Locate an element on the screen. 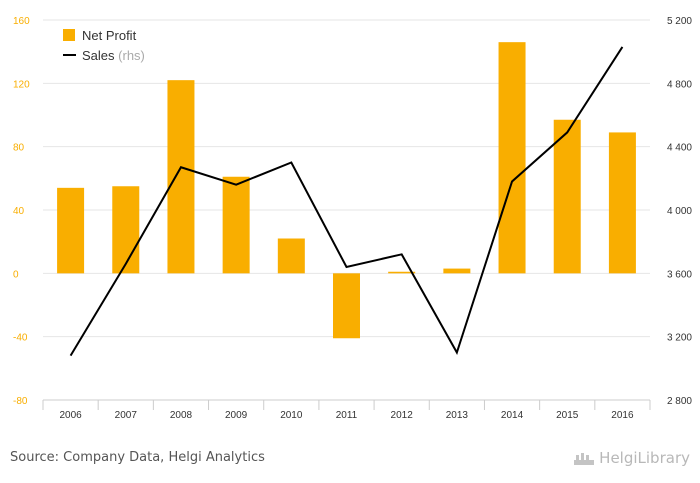  left-tick-label: 160 is located at coordinates (21, 21).